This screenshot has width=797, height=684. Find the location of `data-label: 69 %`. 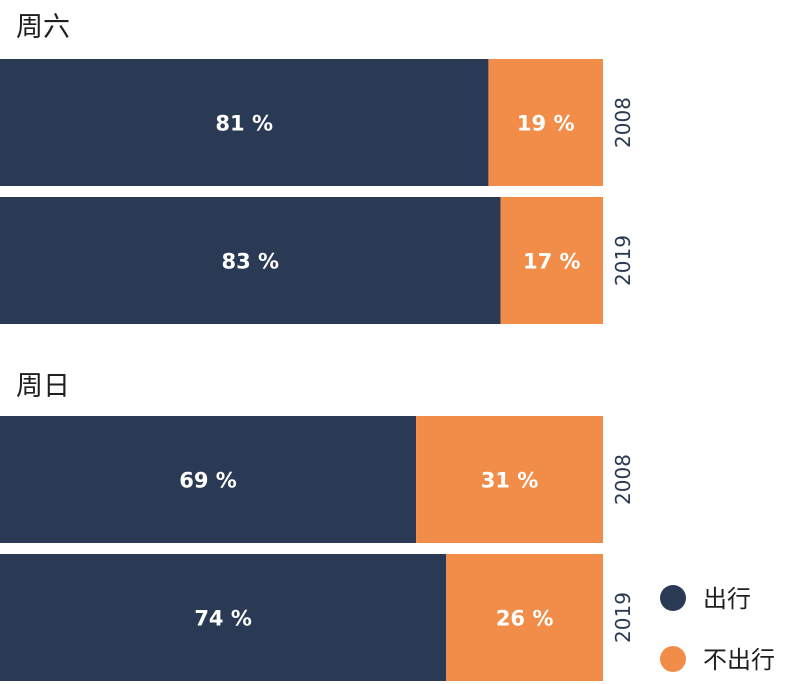

data-label: 69 % is located at coordinates (208, 481).